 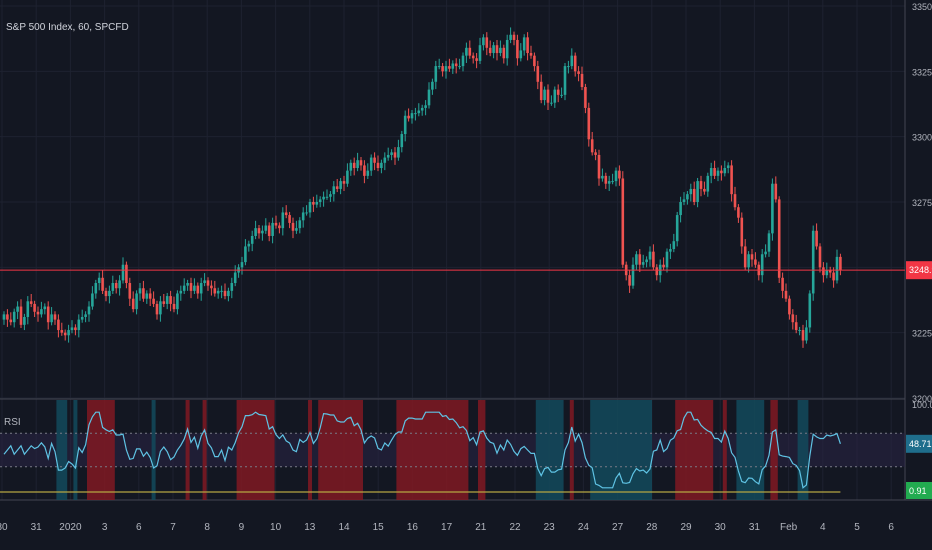 I want to click on time-tick-label: 13, so click(x=310, y=527).